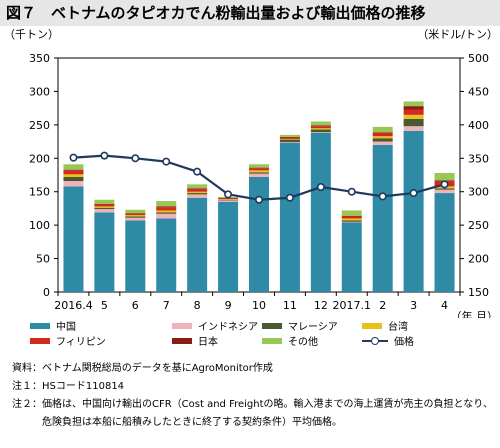 This screenshot has height=448, width=500. I want to click on y-right-tick-label: 400, so click(478, 125).